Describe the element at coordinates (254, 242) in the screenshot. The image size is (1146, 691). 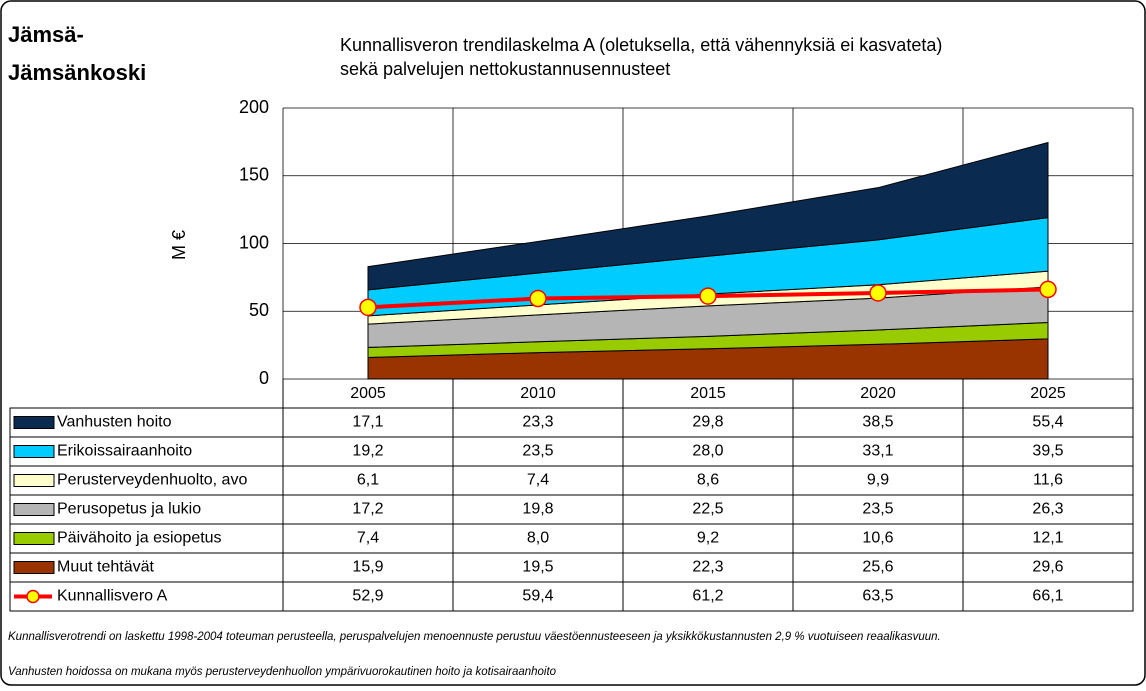
I see `y-tick-label: 100` at that location.